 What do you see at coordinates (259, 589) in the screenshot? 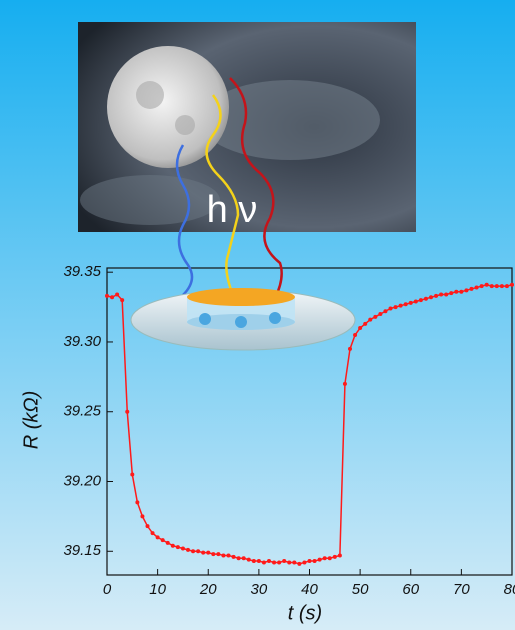
I see `x-tick-label: 30` at bounding box center [259, 589].